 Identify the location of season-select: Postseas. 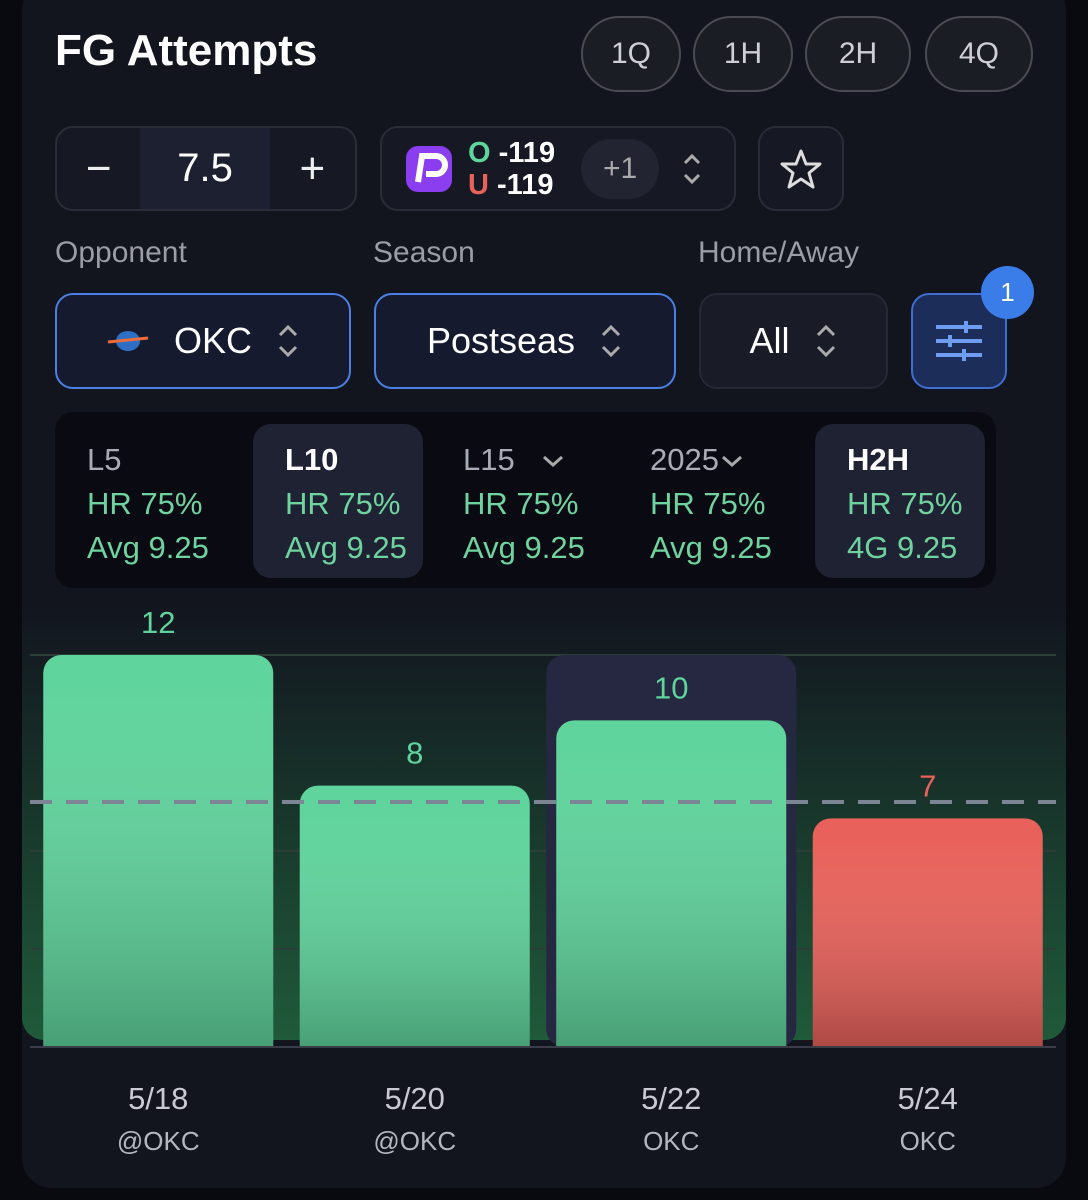
(525, 341).